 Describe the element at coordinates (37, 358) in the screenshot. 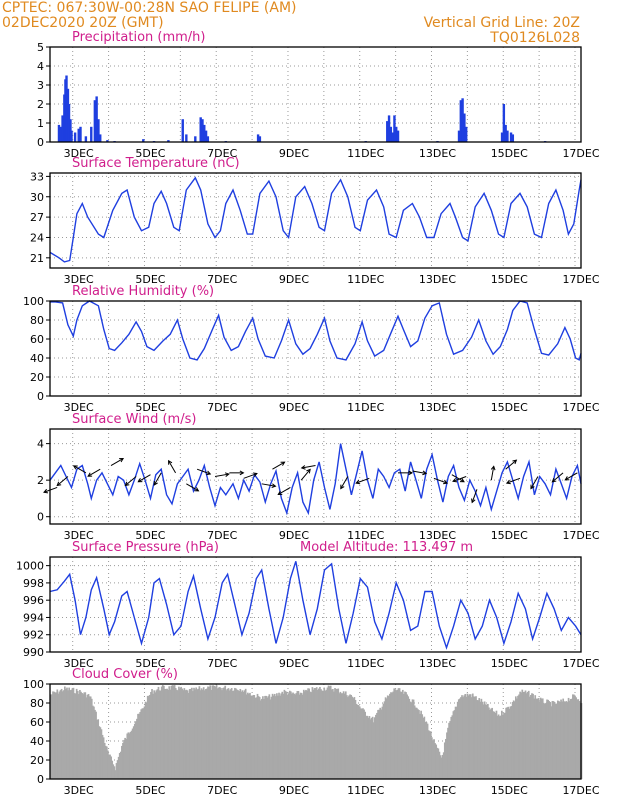

I see `humidity-ytick-label: 40` at that location.